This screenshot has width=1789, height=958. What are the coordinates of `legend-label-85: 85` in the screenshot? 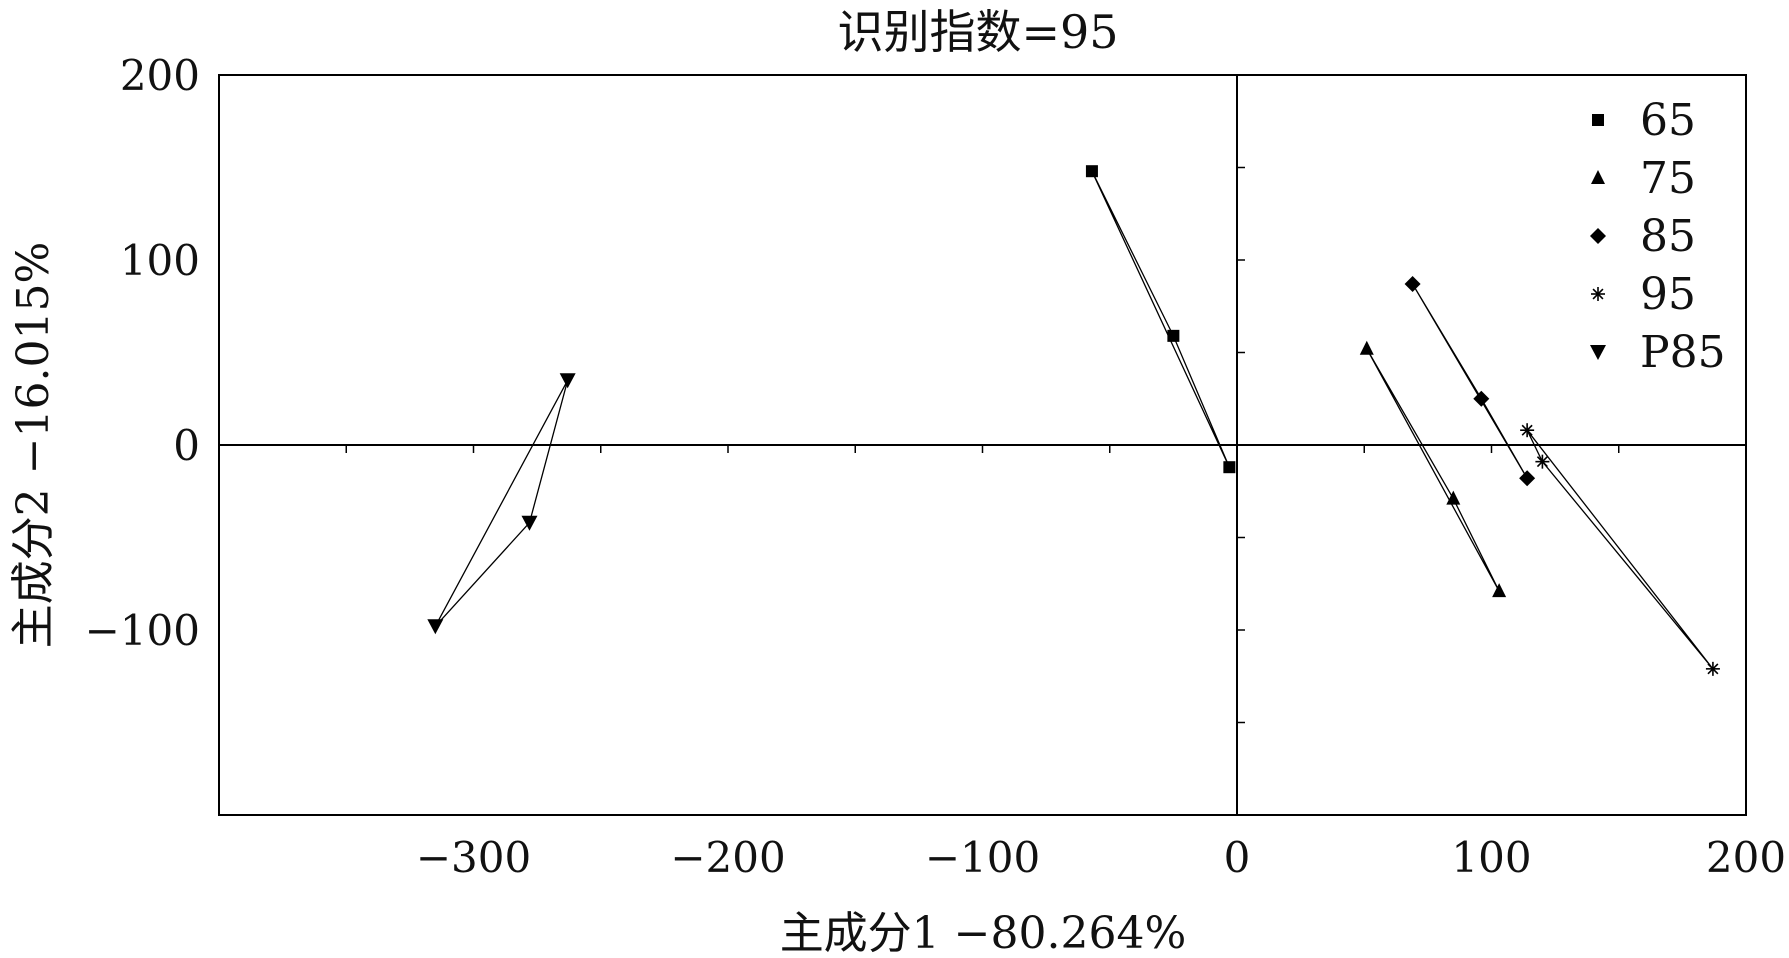 It's located at (1668, 236).